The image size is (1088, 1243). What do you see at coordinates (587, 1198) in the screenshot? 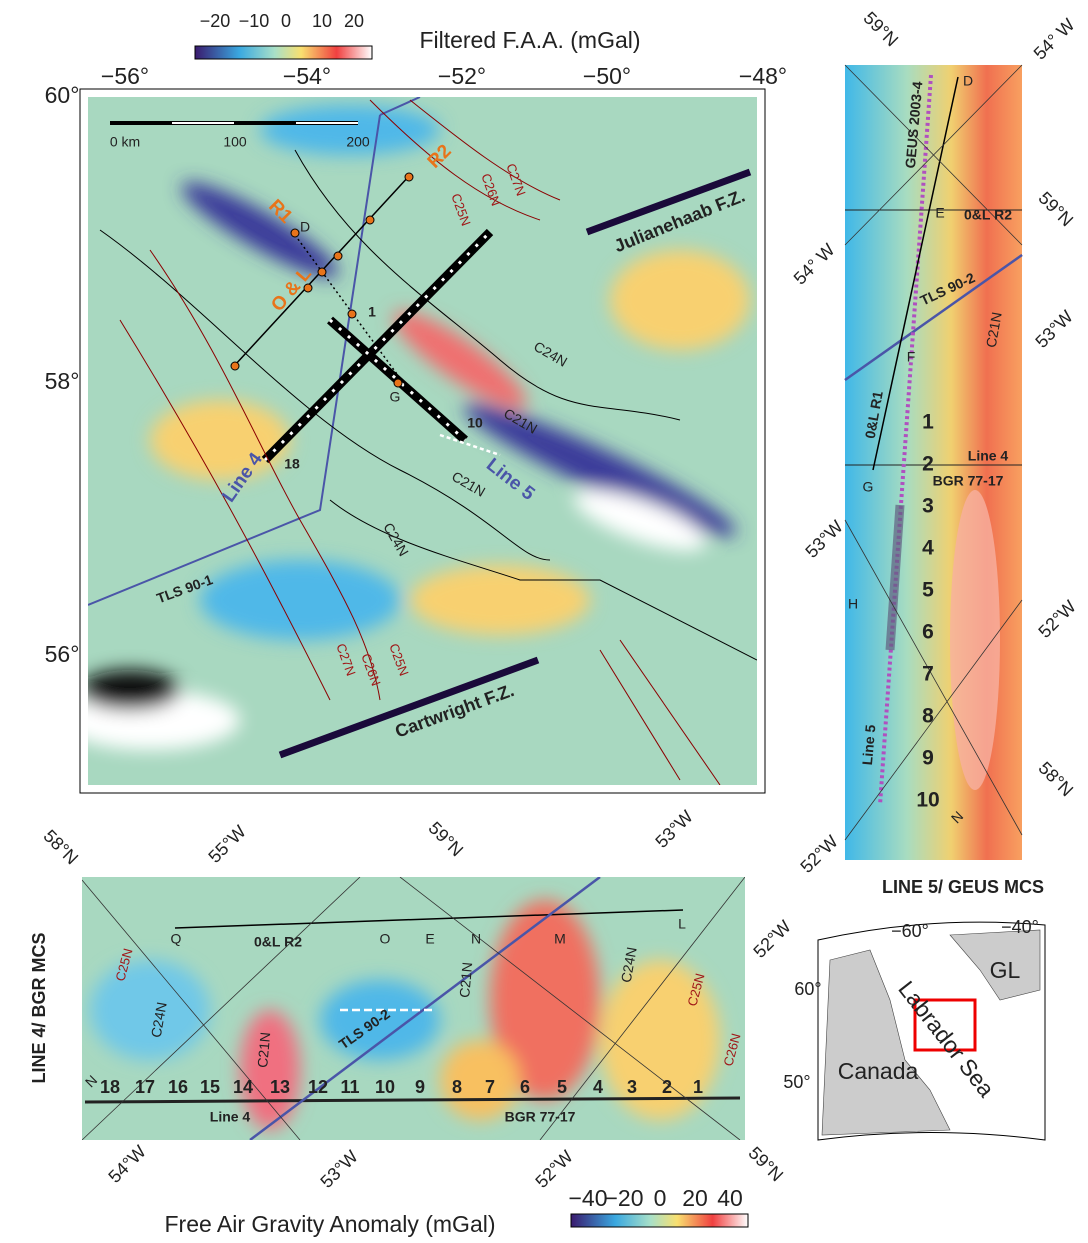
I see `colorbar-tick: −40` at bounding box center [587, 1198].